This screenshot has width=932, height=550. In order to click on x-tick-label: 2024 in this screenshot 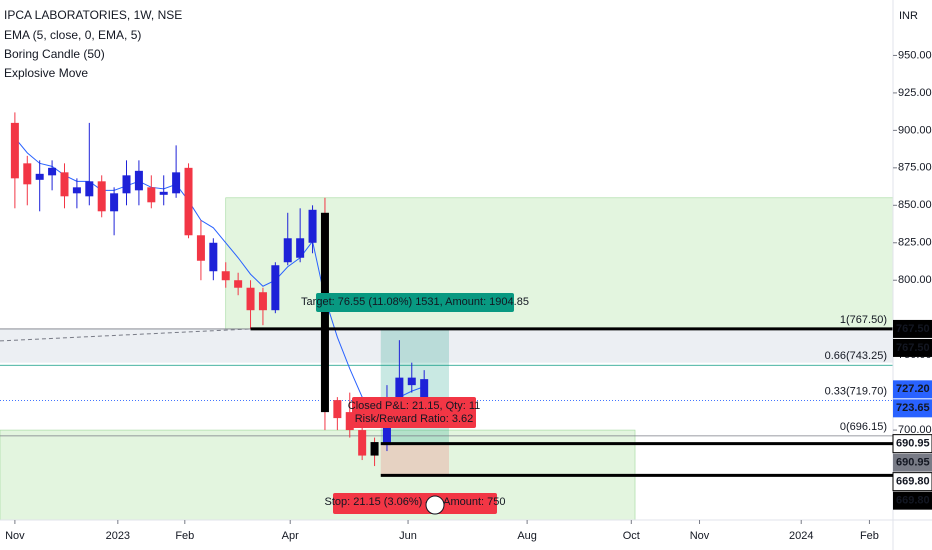, I will do `click(801, 536)`.